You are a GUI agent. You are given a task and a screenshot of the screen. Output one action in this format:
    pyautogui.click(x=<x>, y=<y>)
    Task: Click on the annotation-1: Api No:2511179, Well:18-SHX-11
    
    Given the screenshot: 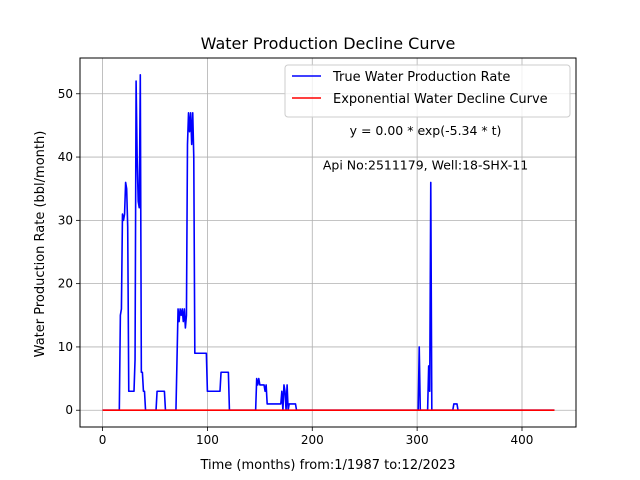 What is the action you would take?
    pyautogui.click(x=425, y=165)
    